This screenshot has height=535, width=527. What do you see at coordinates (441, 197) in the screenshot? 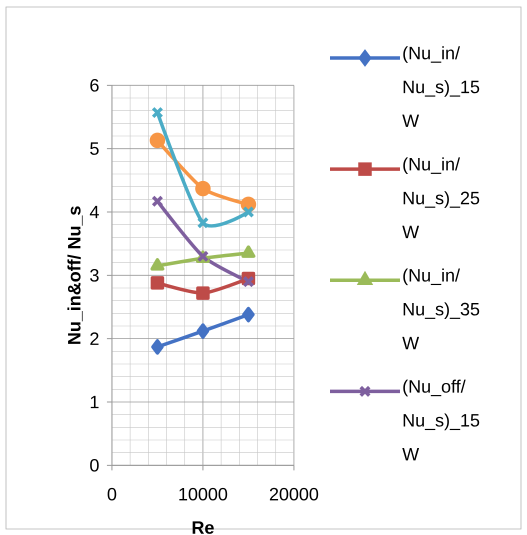
I see `legend-label: (Nu_in/ Nu_s)_25 W` at bounding box center [441, 197].